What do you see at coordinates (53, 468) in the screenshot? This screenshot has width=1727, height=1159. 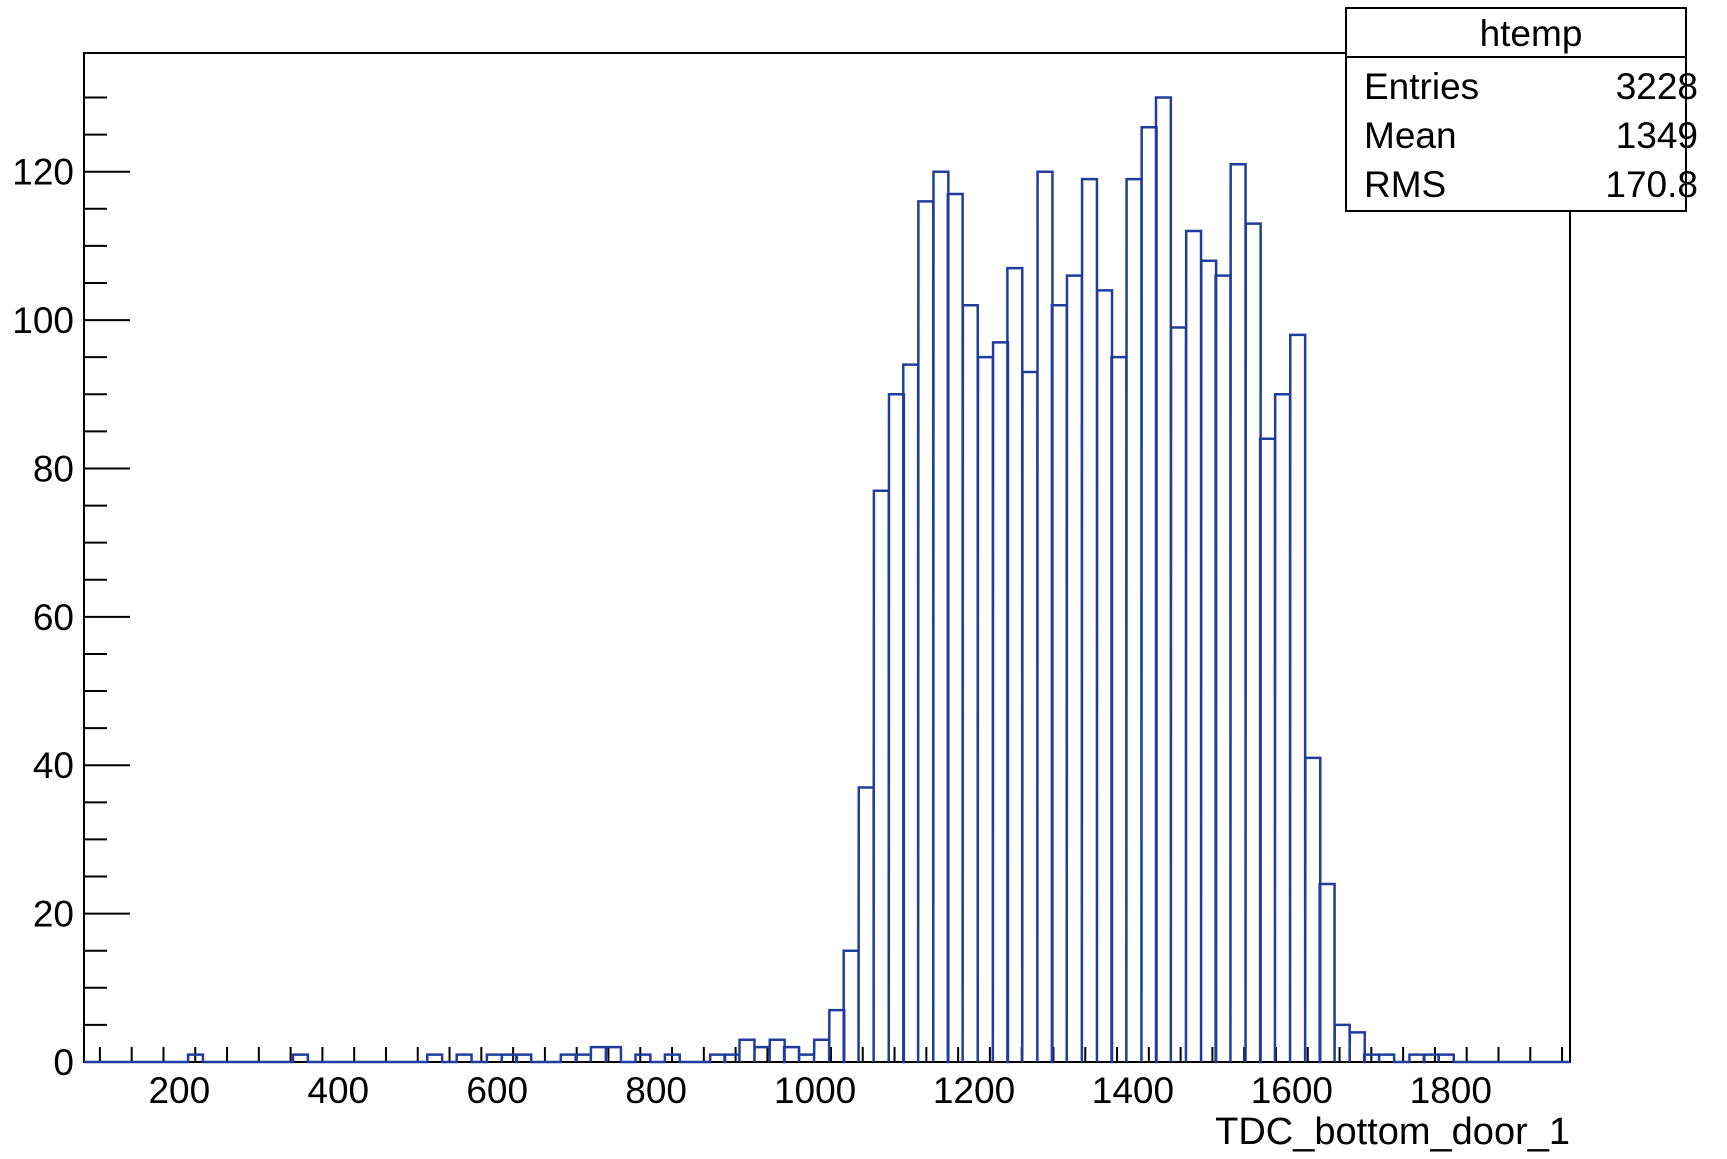 I see `y-tick-label: 80` at bounding box center [53, 468].